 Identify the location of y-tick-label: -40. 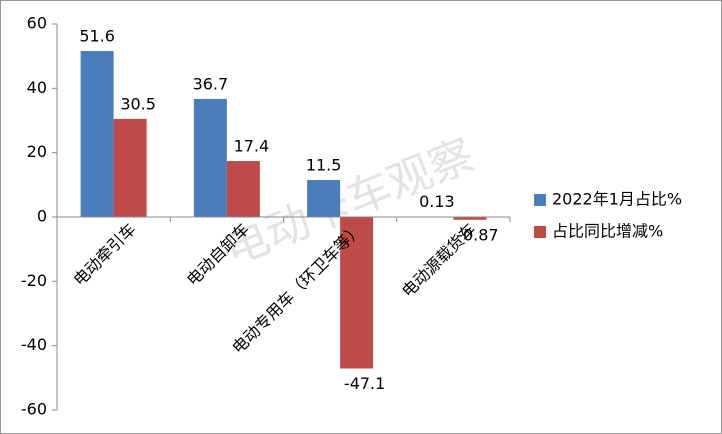
(34, 344).